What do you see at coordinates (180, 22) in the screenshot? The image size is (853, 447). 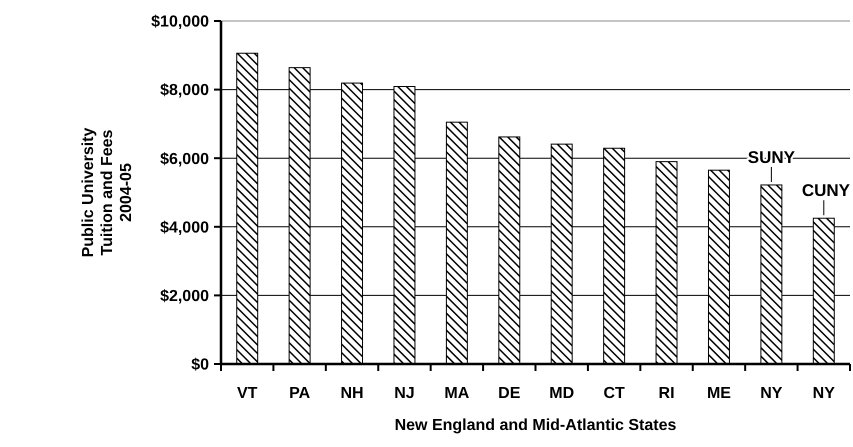 I see `y-tick-label: $10,000` at bounding box center [180, 22].